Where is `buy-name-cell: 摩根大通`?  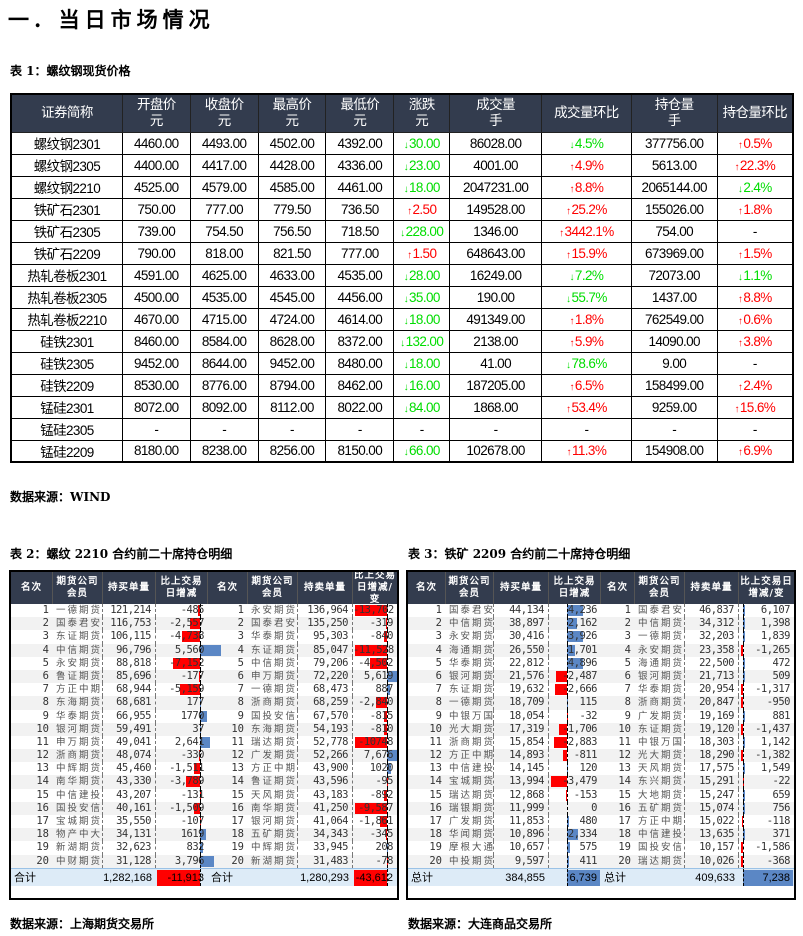 buy-name-cell: 摩根大通 is located at coordinates (470, 848).